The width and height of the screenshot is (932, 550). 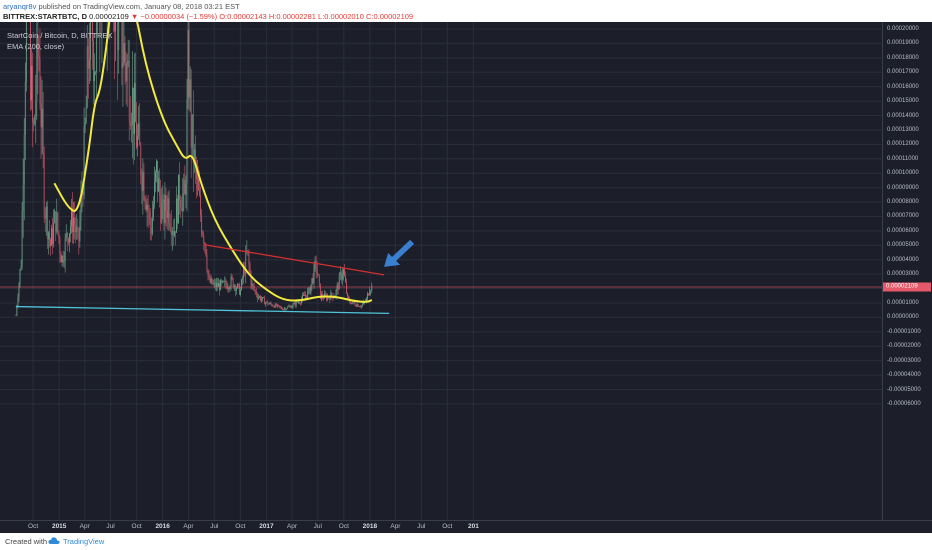 What do you see at coordinates (903, 245) in the screenshot?
I see `price-tick-label: 0.00005000` at bounding box center [903, 245].